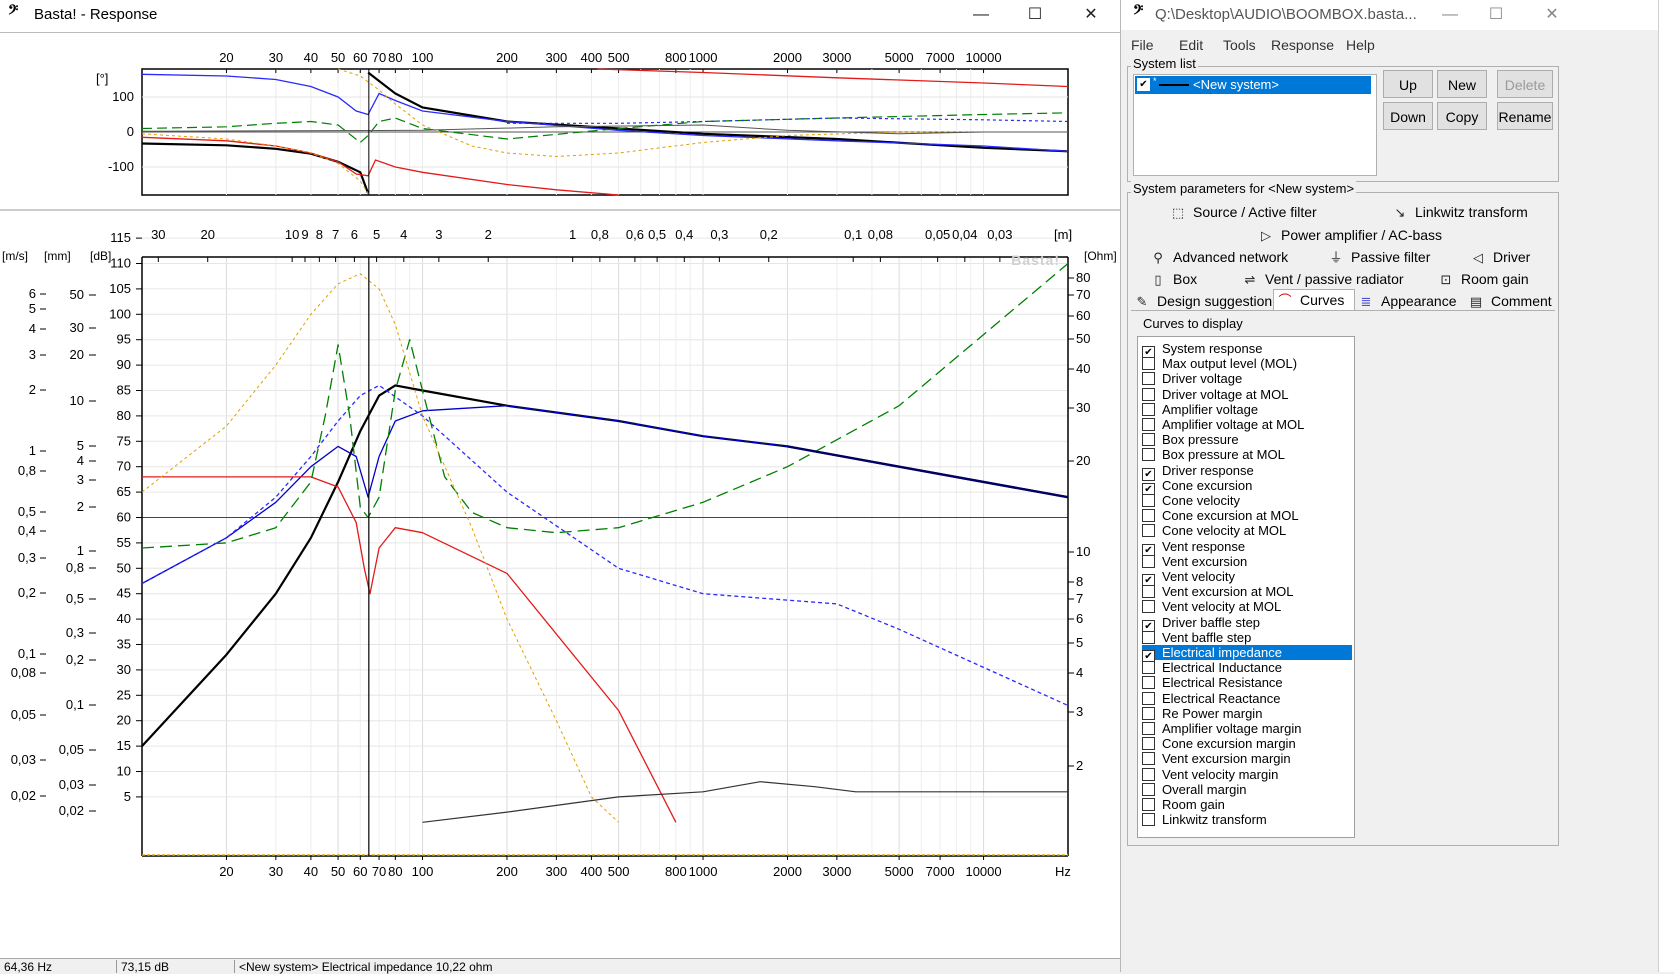 The image size is (1674, 974). What do you see at coordinates (1191, 45) in the screenshot?
I see `menu-edit: Edit` at bounding box center [1191, 45].